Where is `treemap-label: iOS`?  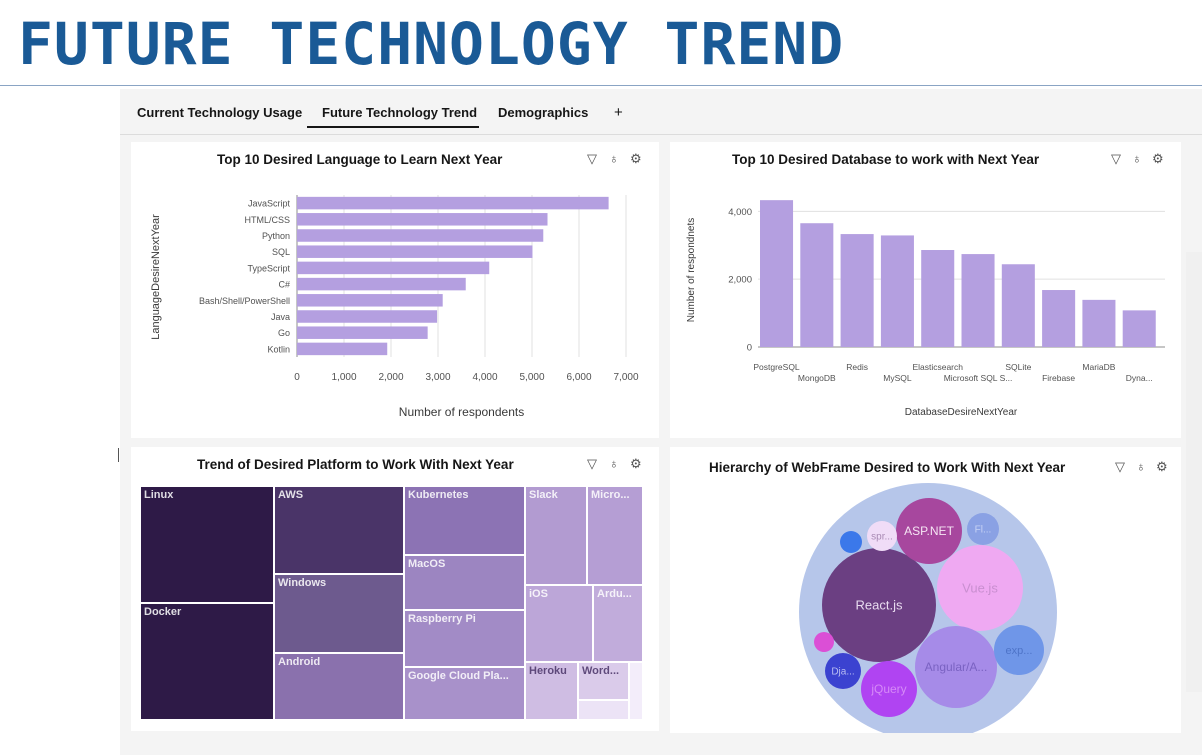
treemap-label: iOS is located at coordinates (538, 594).